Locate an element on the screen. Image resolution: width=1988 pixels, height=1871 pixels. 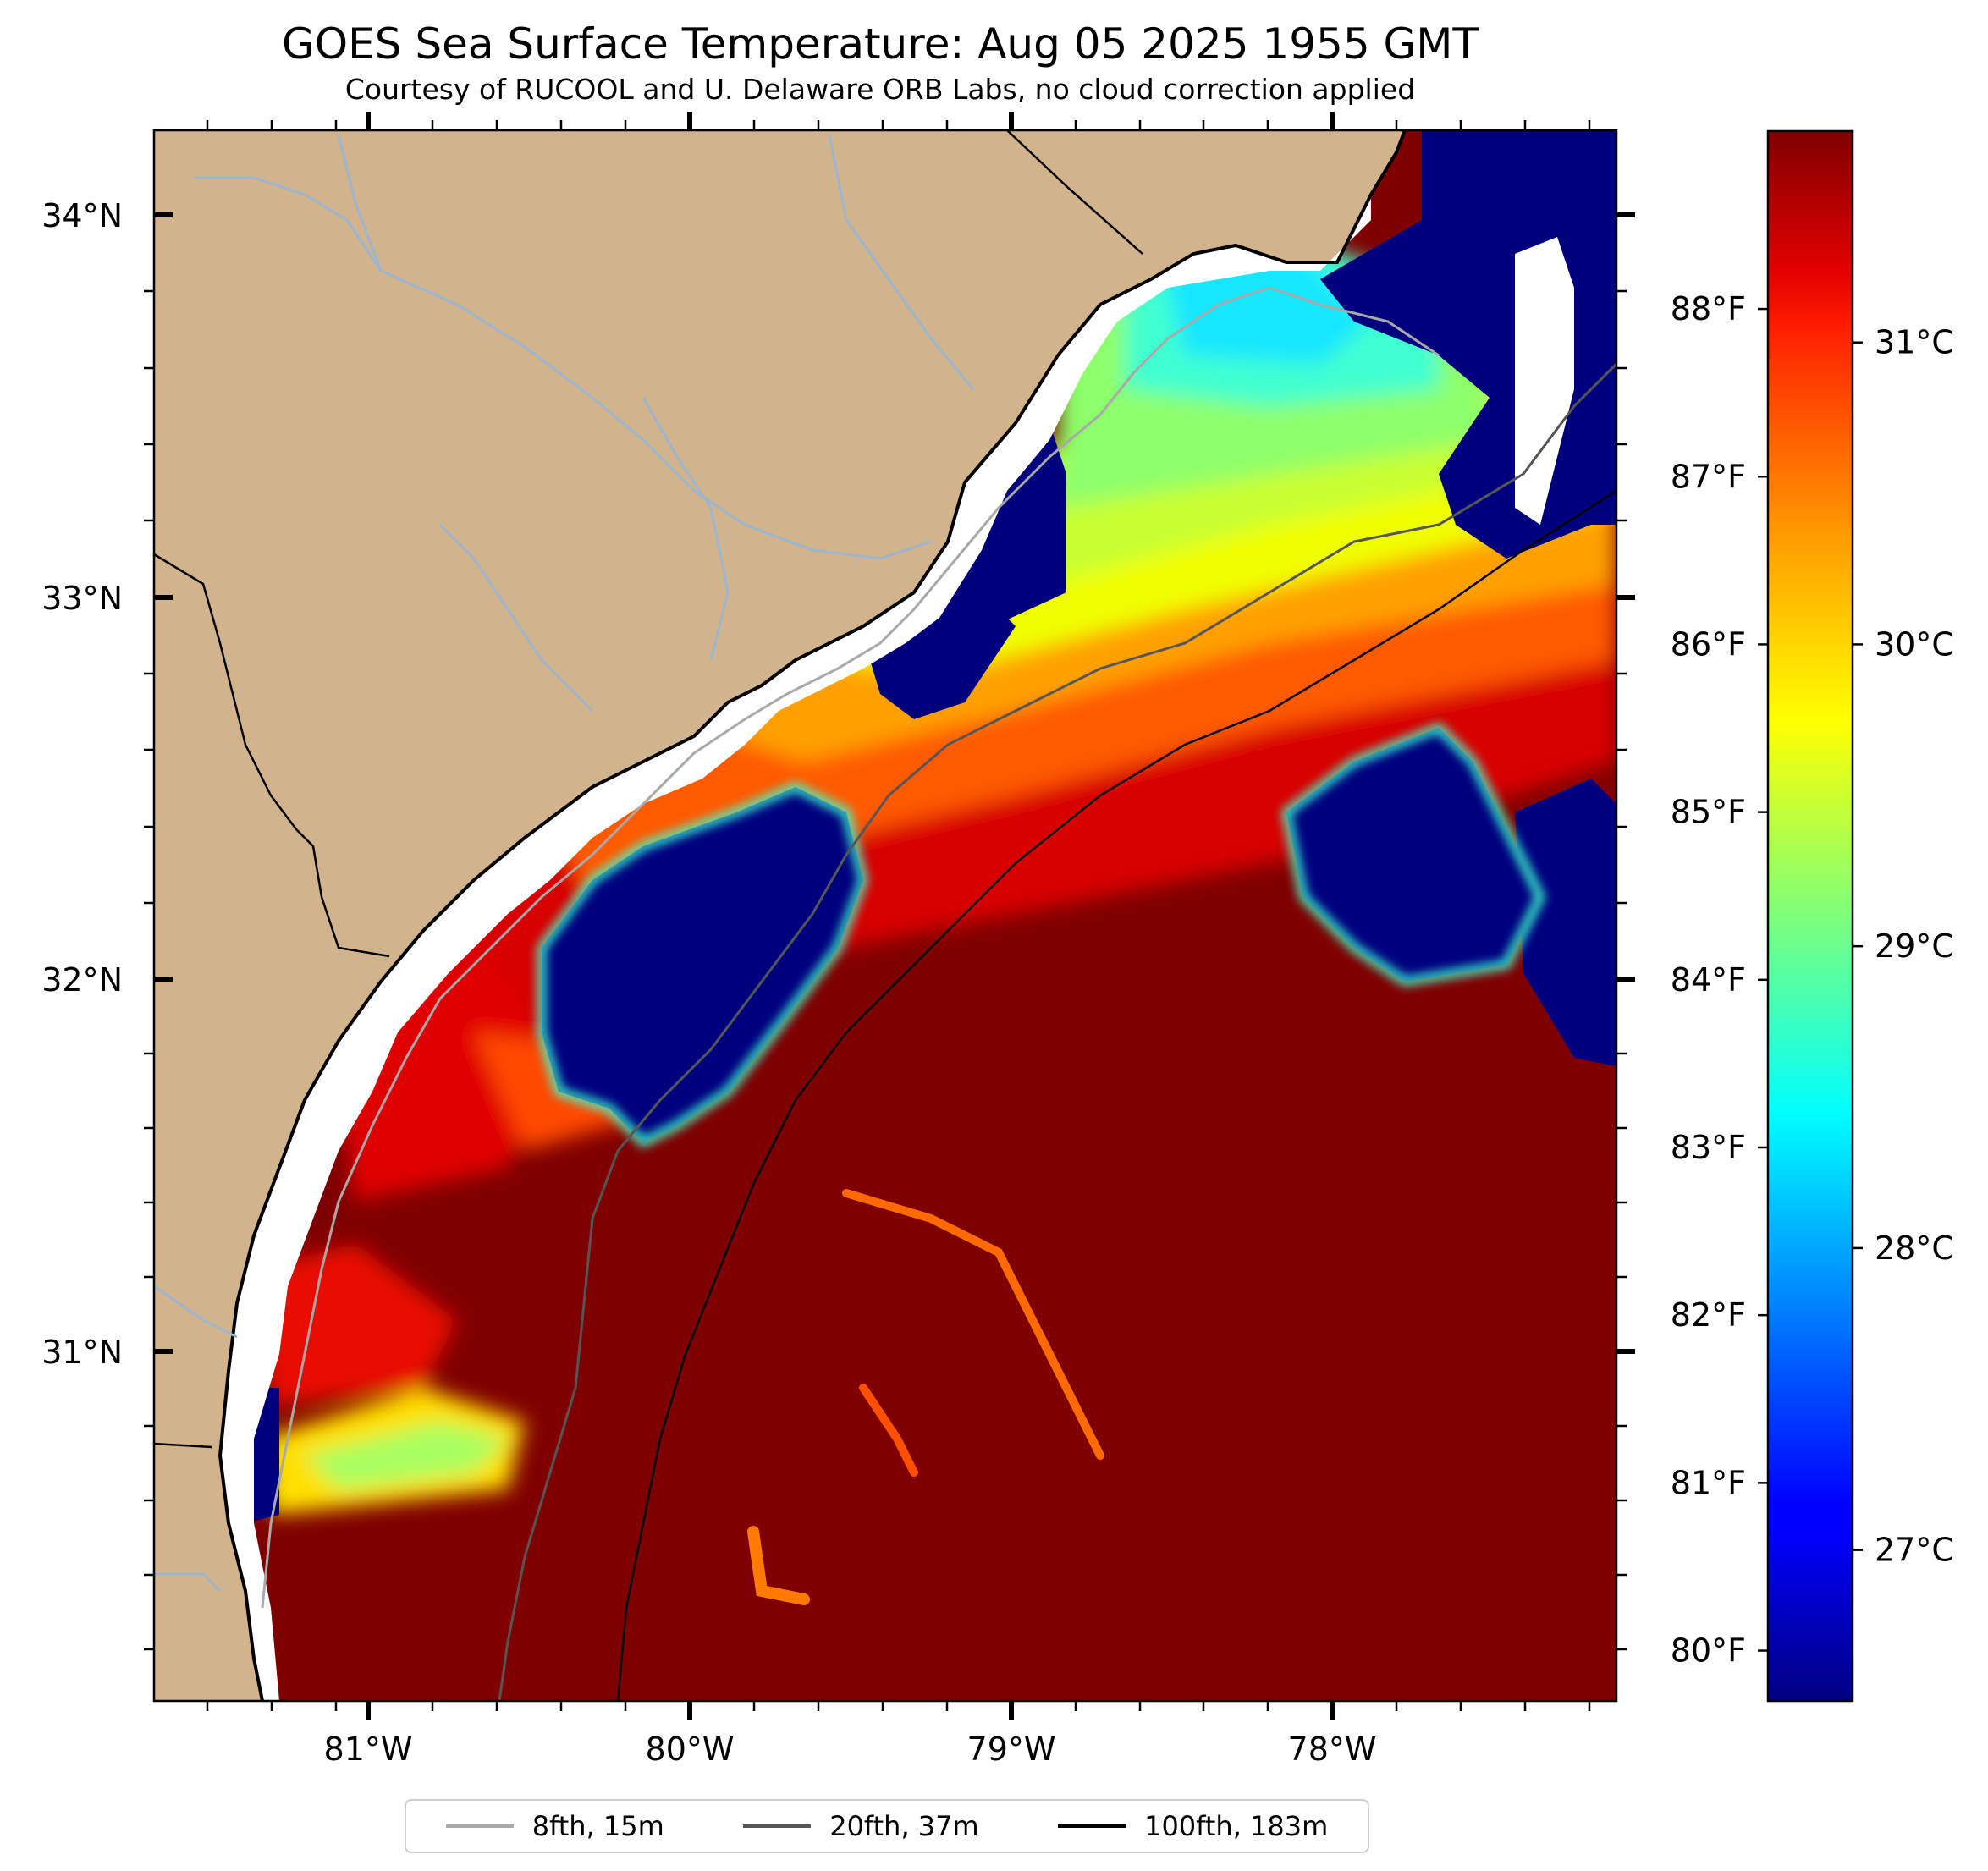
warm-streak is located at coordinates (925, 1397).